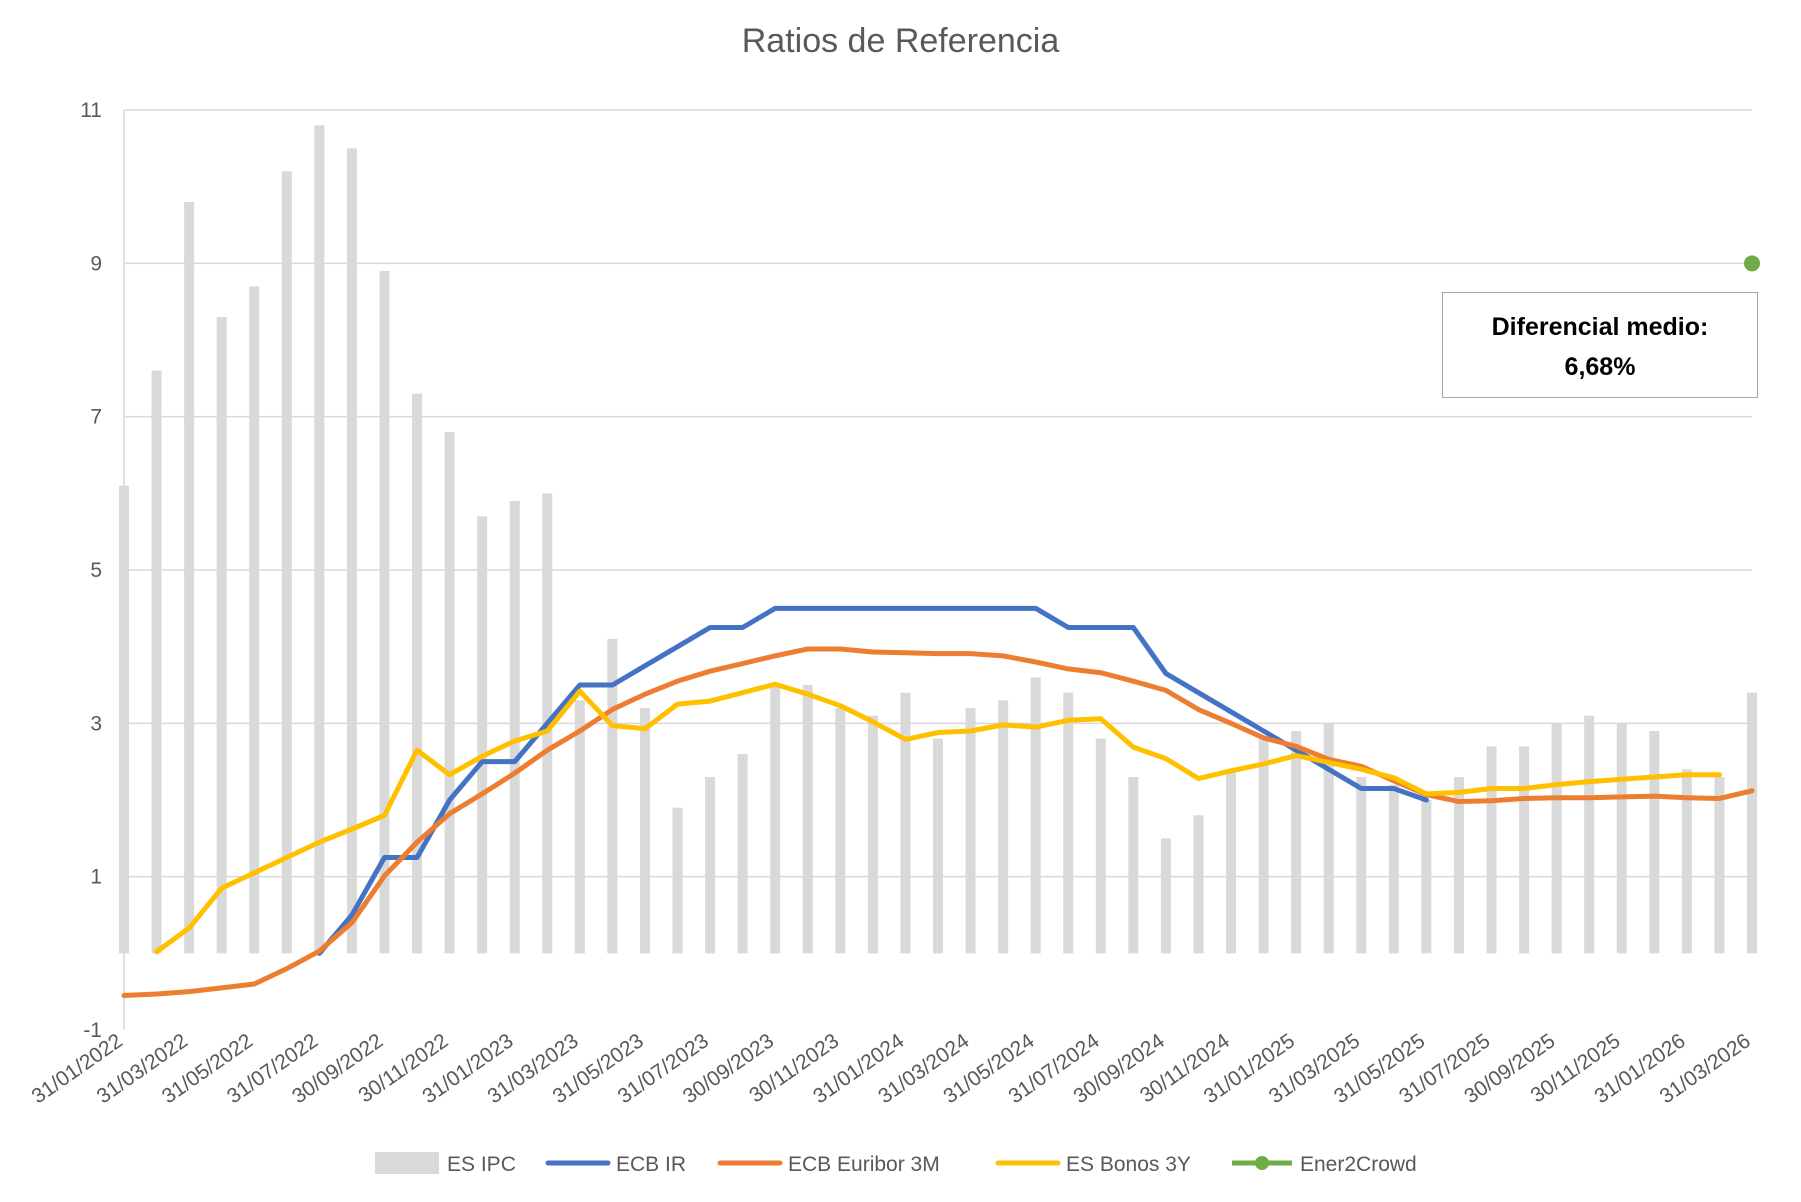 The width and height of the screenshot is (1801, 1202). I want to click on point-ener2crowd, so click(1752, 263).